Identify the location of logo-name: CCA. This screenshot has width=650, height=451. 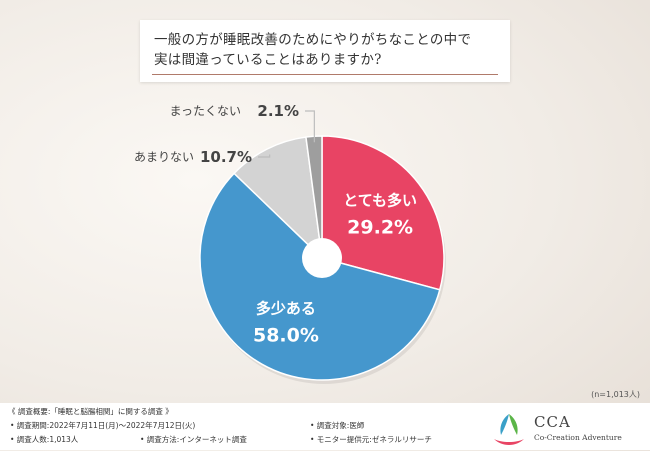
(552, 422).